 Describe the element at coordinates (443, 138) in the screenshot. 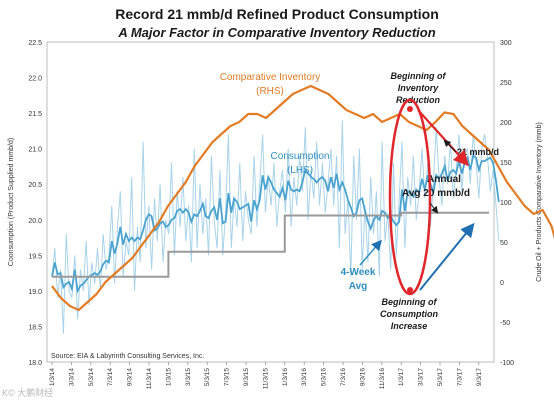

I see `inventory-trend-arrow` at that location.